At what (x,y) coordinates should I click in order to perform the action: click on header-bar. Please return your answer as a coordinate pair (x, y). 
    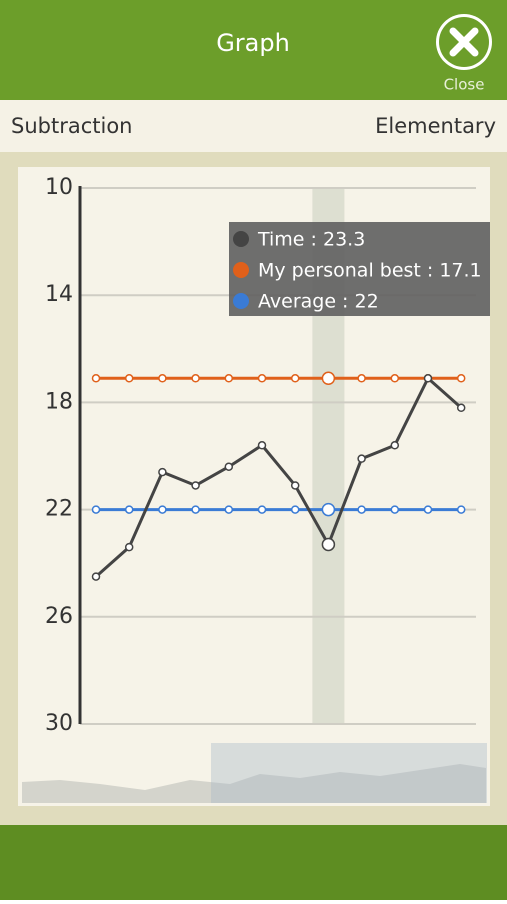
    Looking at the image, I should click on (253, 50).